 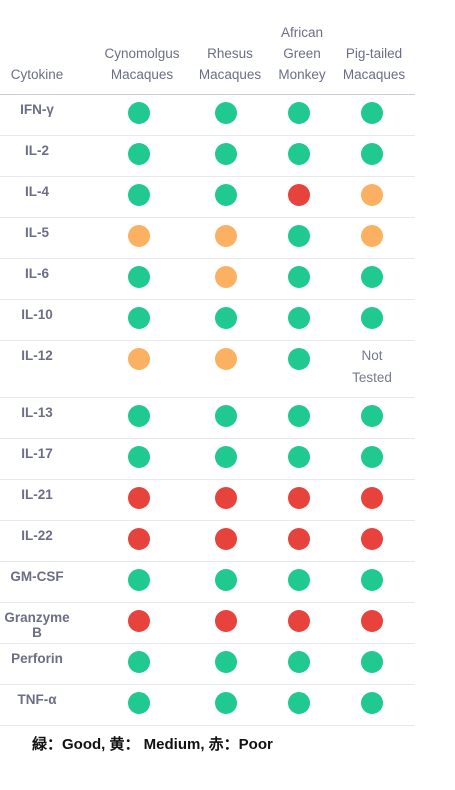 I want to click on header-species-0: Cynomolgus Macaques, so click(x=142, y=64).